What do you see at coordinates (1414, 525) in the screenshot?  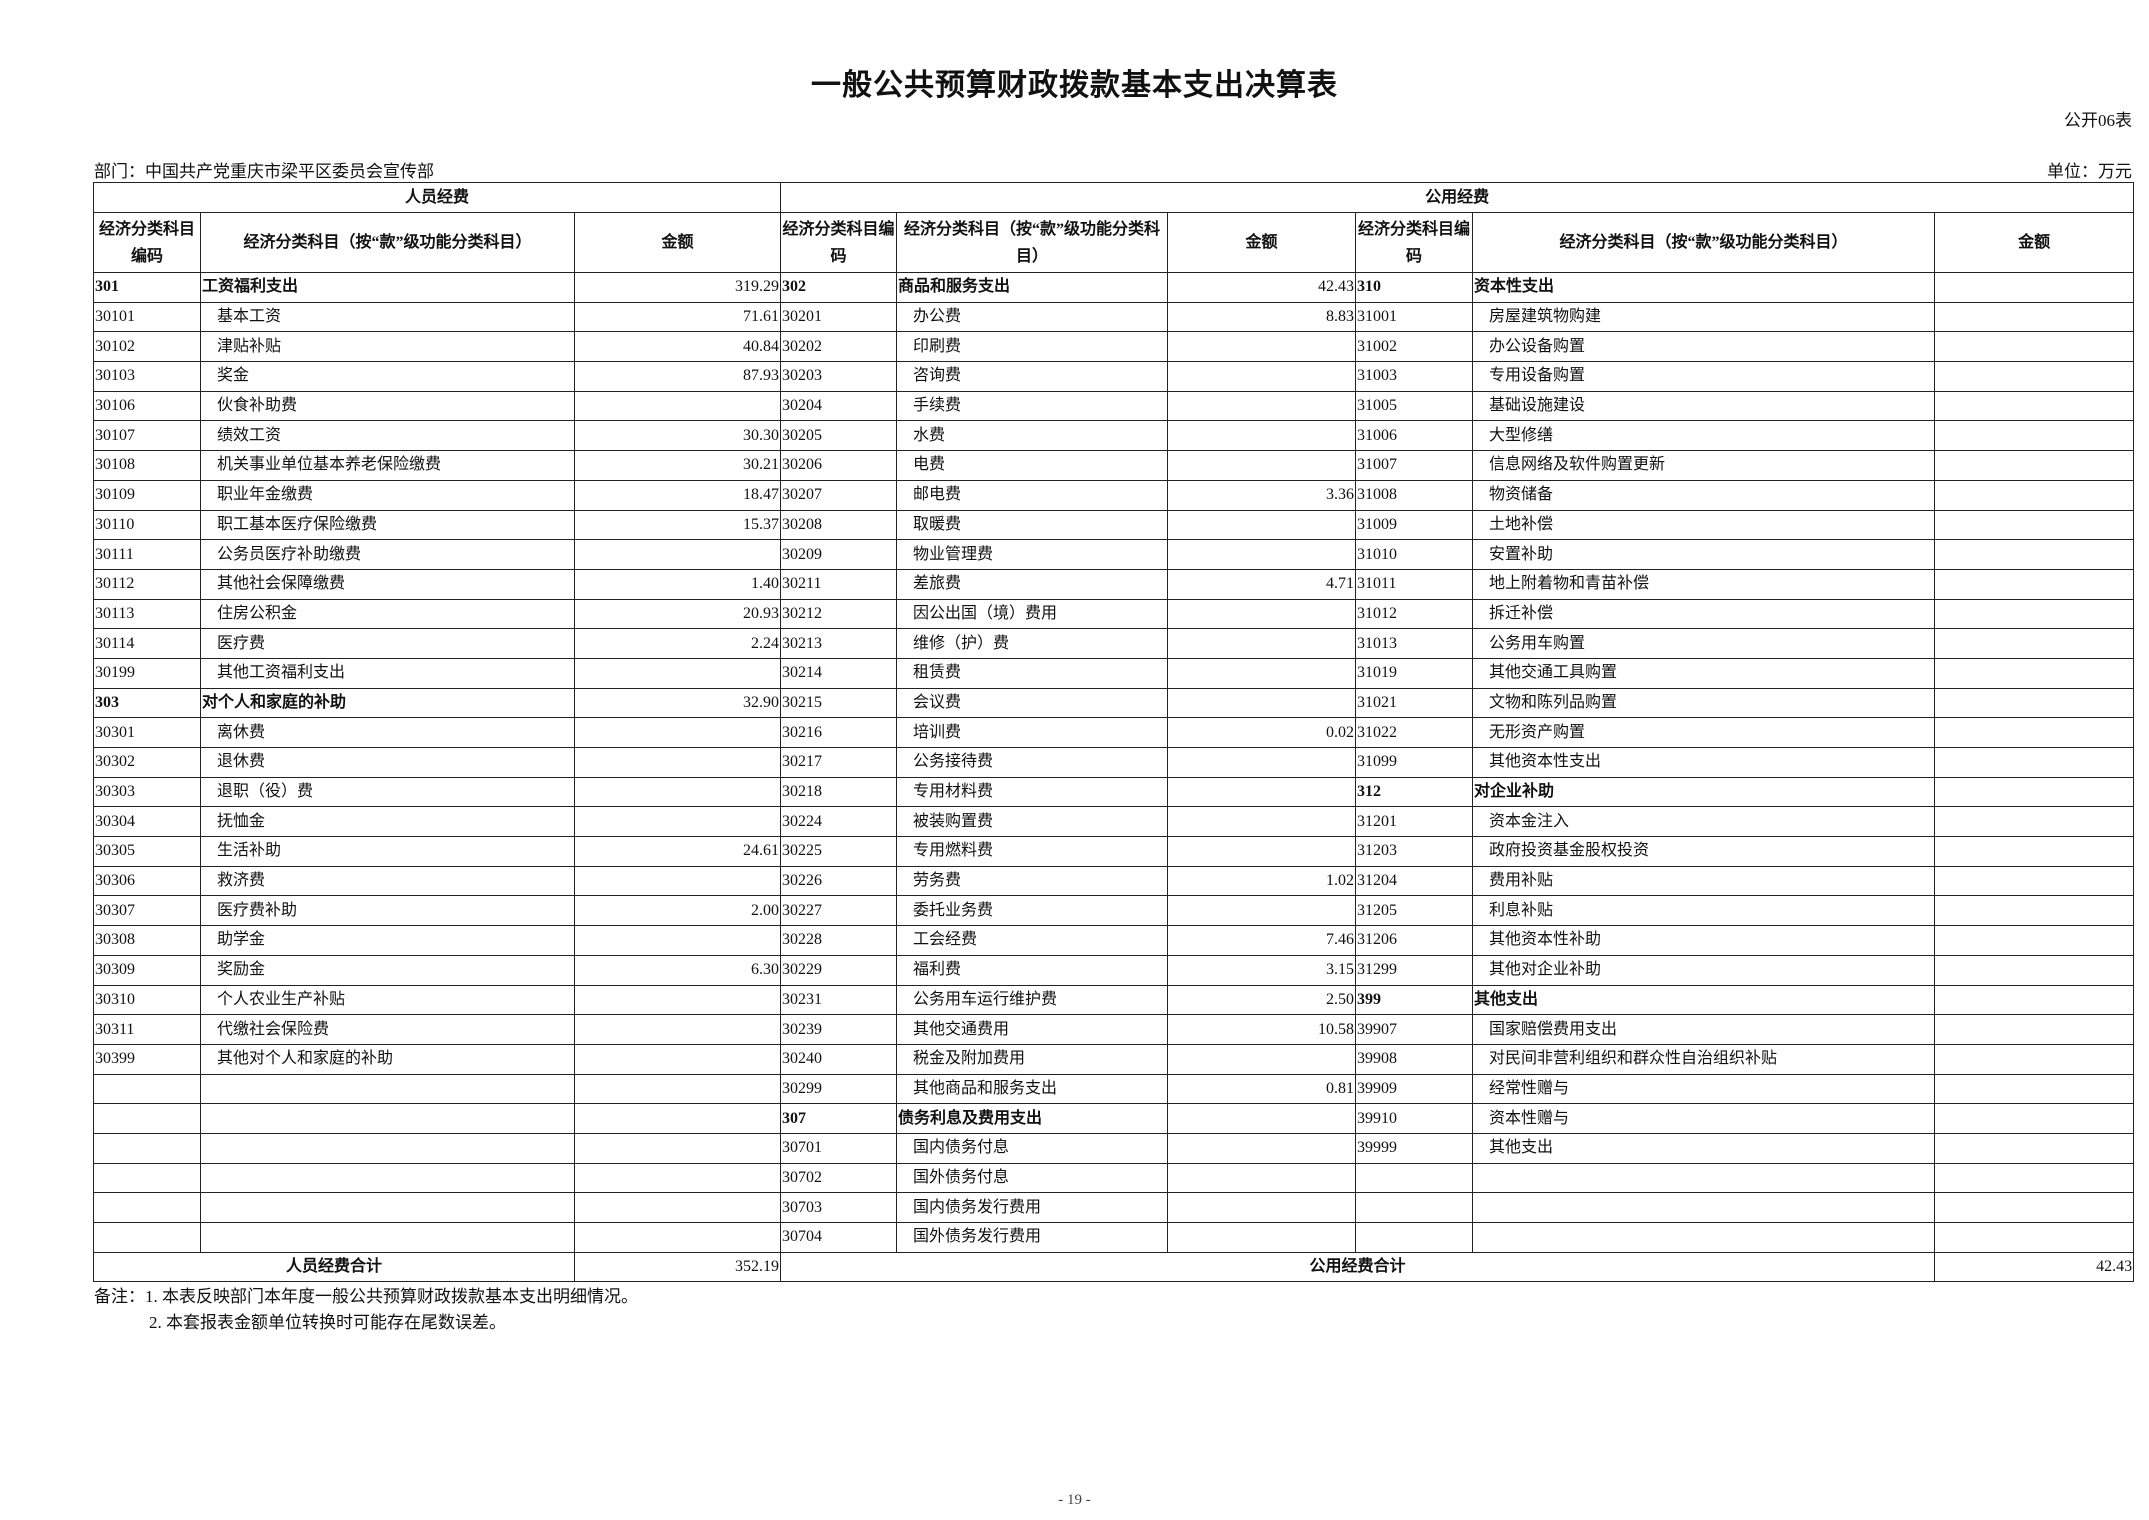 I see `right-code-cell: 31009` at bounding box center [1414, 525].